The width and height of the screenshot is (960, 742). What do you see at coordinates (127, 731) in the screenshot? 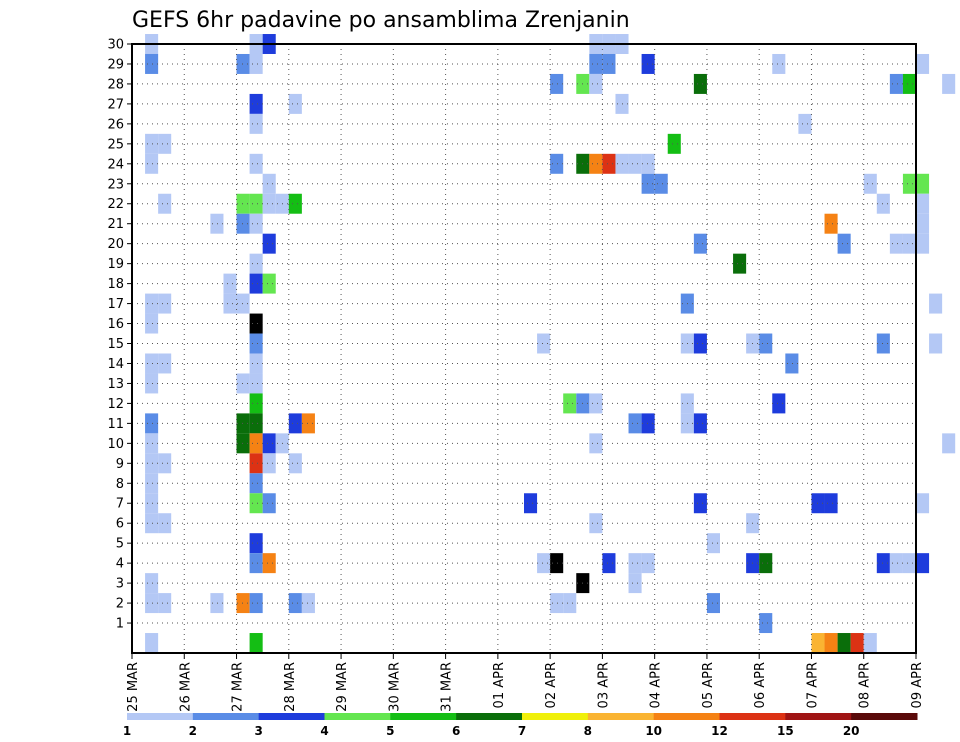
I see `colorbar-label: 1` at bounding box center [127, 731].